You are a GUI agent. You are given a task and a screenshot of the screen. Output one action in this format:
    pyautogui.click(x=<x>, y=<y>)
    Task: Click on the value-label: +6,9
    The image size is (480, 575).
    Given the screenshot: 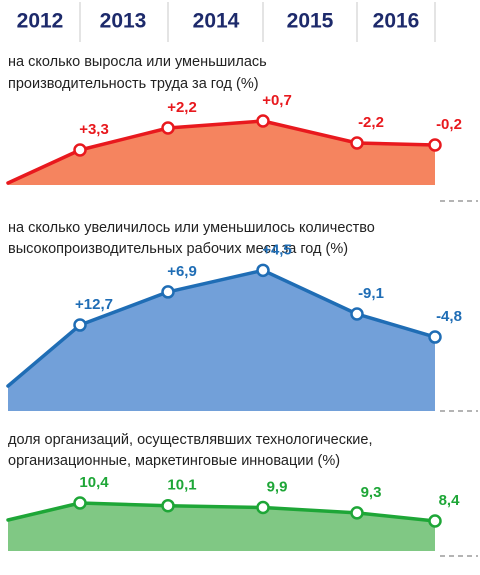 What is the action you would take?
    pyautogui.click(x=182, y=271)
    